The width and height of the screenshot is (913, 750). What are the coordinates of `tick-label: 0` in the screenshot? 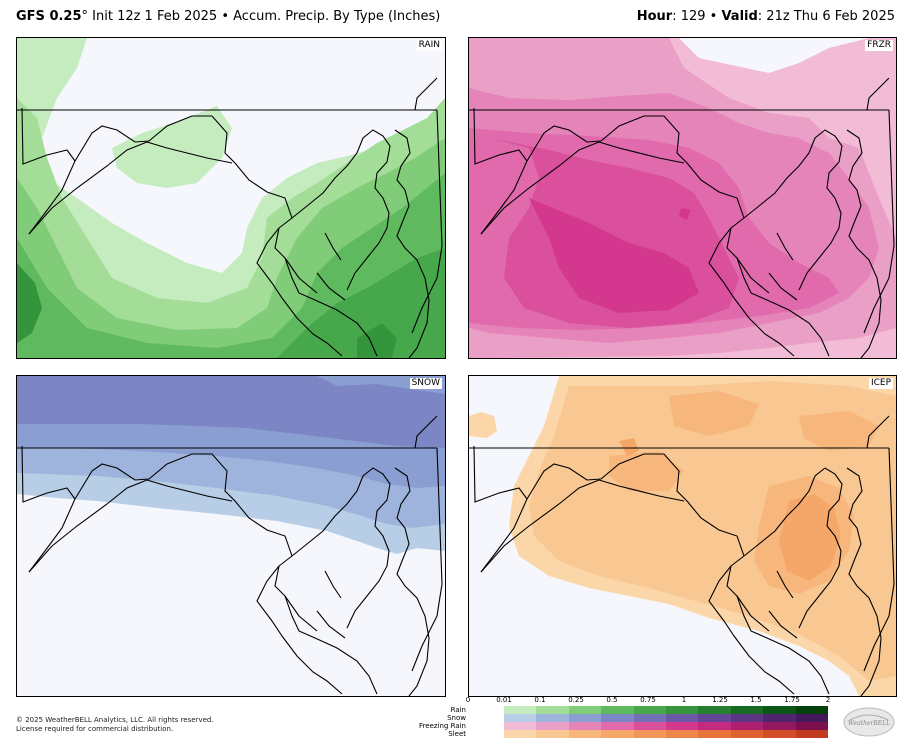 It's located at (468, 700).